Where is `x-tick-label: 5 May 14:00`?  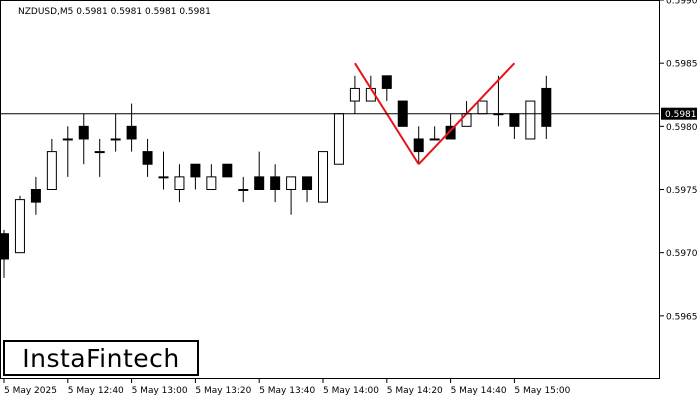 x-tick-label: 5 May 14:00 is located at coordinates (351, 391).